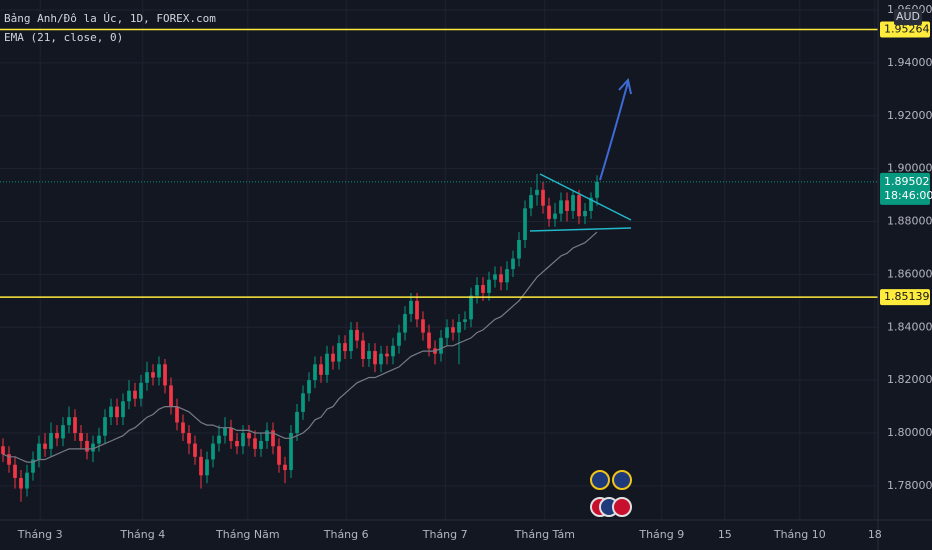 The width and height of the screenshot is (932, 550). I want to click on y-tick-label: 1.88000, so click(909, 221).